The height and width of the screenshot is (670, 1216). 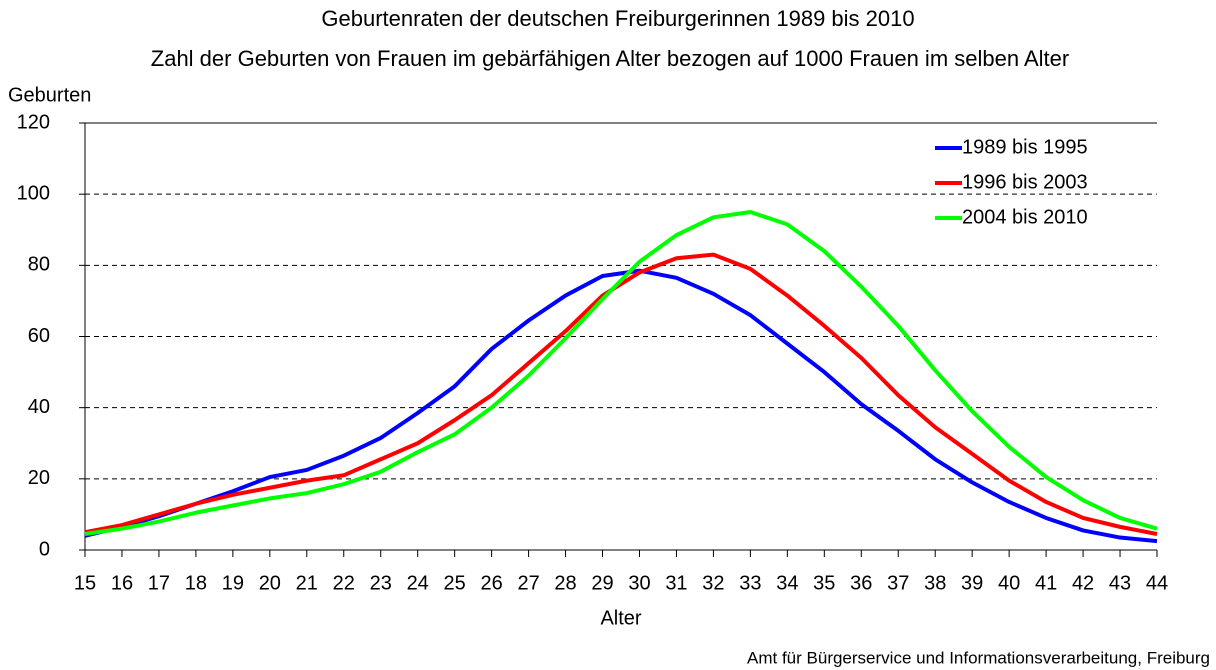 What do you see at coordinates (418, 583) in the screenshot?
I see `x-tick-label: 24` at bounding box center [418, 583].